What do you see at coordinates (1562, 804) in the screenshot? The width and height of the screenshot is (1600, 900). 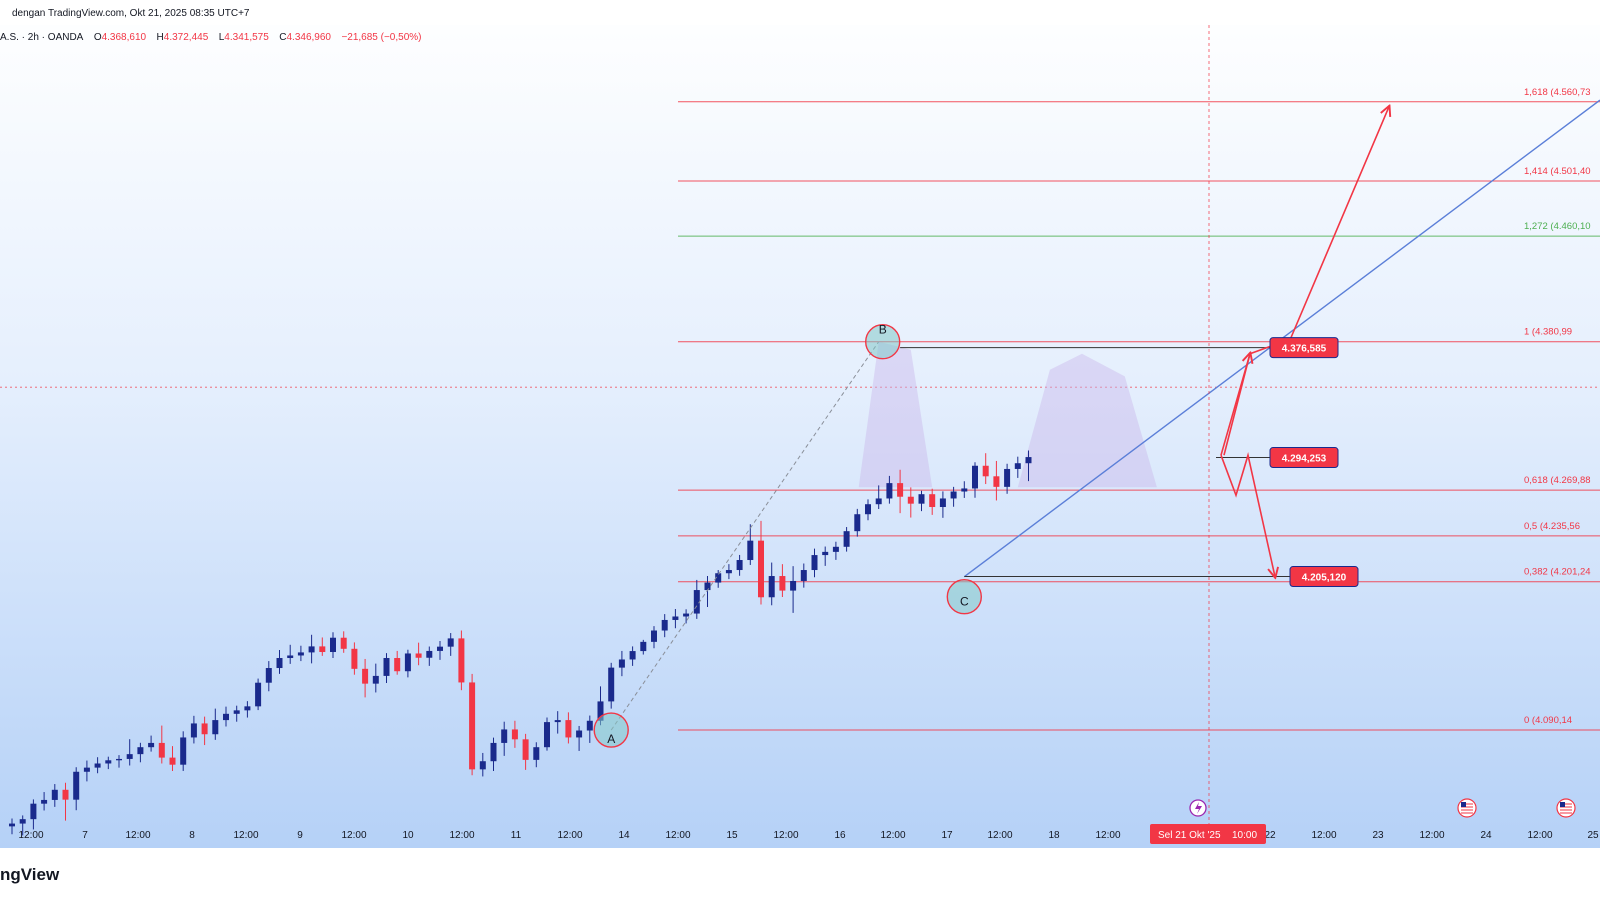 I see `flag-canton` at bounding box center [1562, 804].